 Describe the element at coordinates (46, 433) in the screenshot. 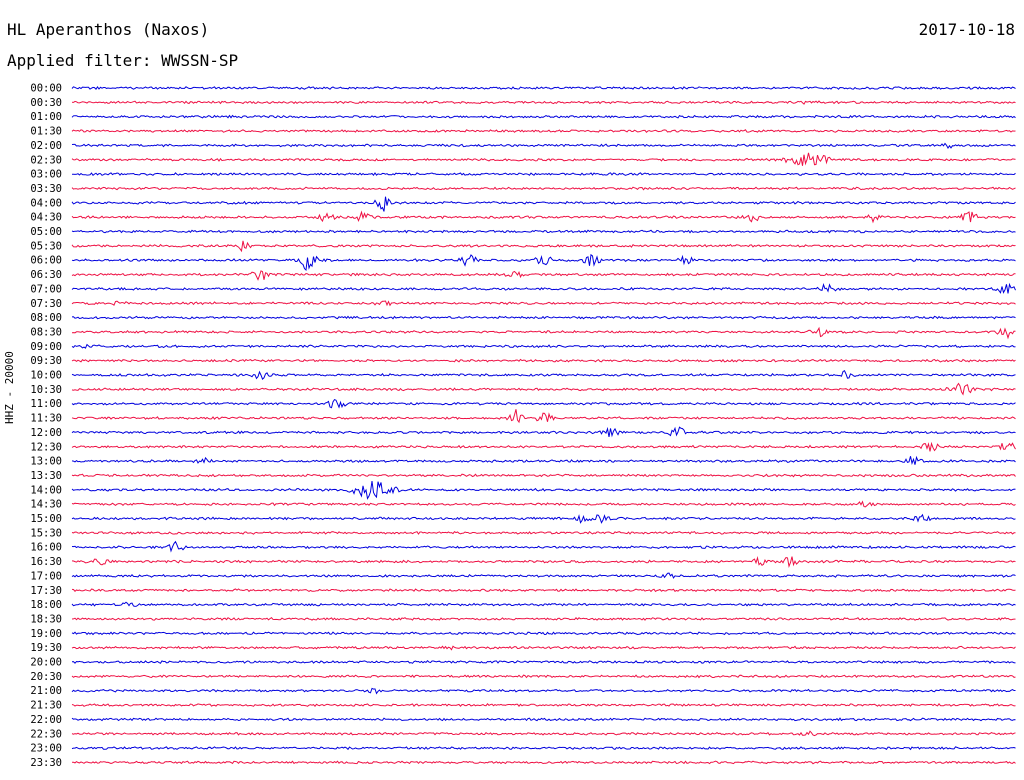

I see `row-time-label: 12:00` at that location.